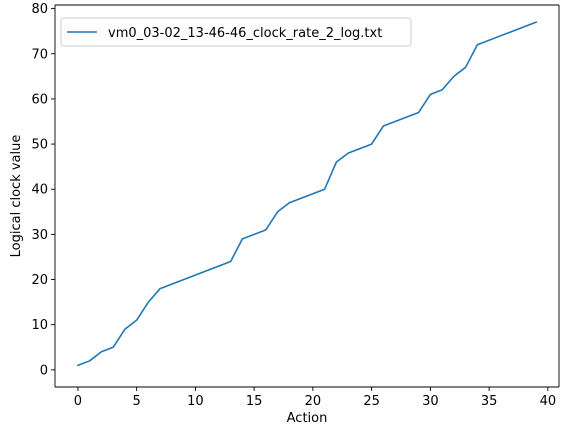  I want to click on x-tick-label: 15, so click(254, 401).